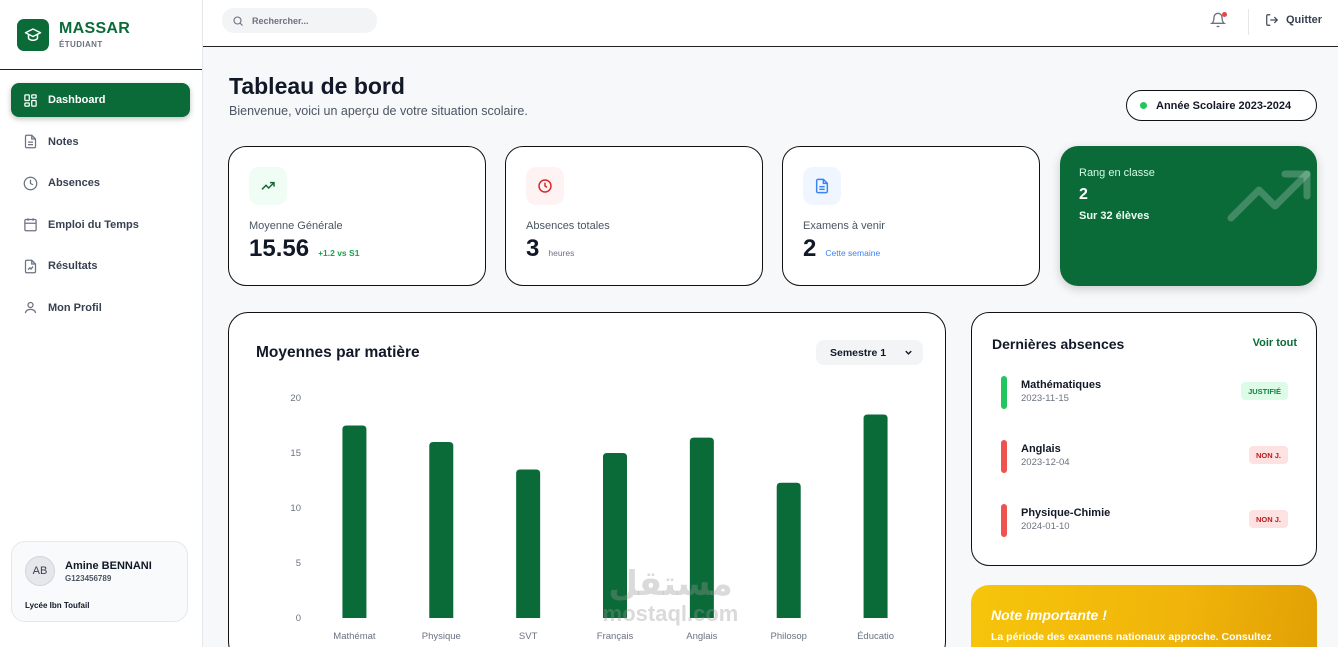 The image size is (1338, 647). I want to click on notifications-button, so click(1218, 21).